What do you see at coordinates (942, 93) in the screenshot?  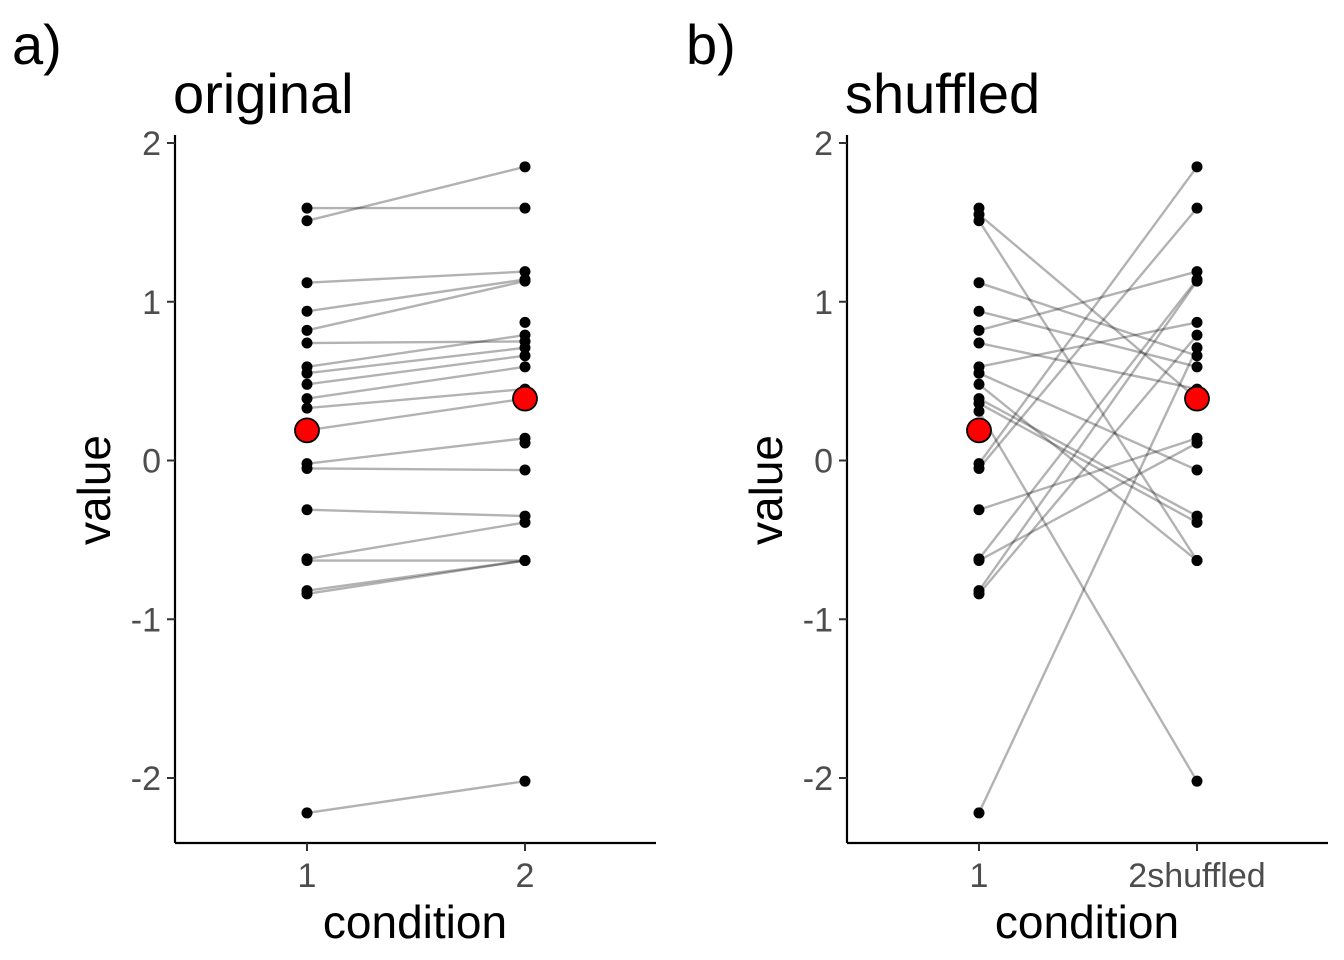 I see `panel-title: shuffled` at bounding box center [942, 93].